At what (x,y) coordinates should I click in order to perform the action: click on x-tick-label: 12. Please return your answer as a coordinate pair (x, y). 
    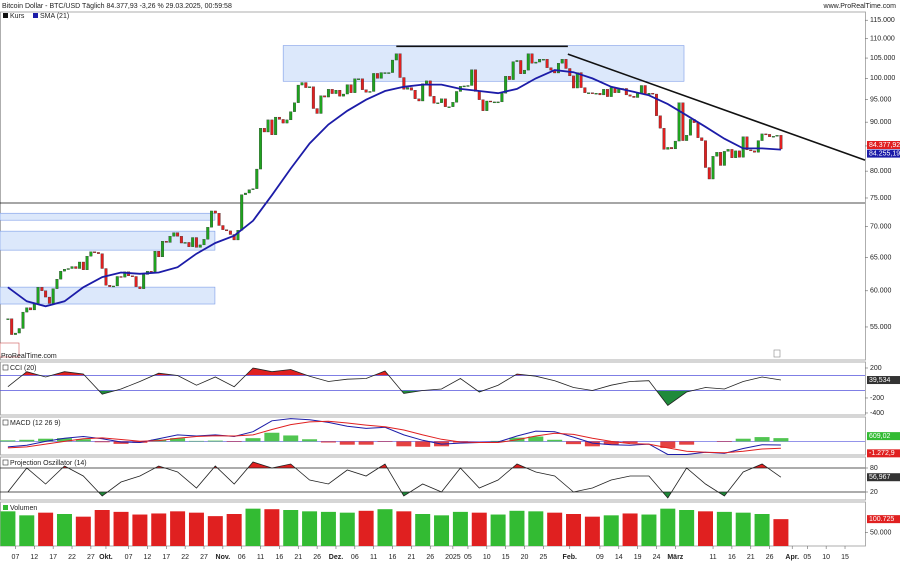
    Looking at the image, I should click on (34, 557).